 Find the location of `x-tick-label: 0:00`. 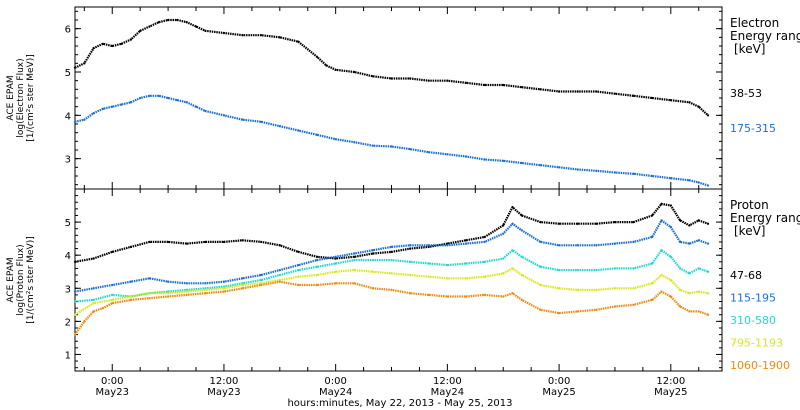

x-tick-label: 0:00 is located at coordinates (559, 381).